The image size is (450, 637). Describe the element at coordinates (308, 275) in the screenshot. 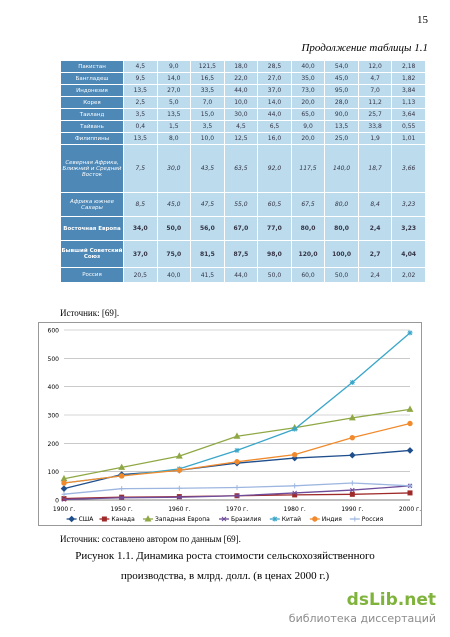

I see `cell: 60,0` at that location.